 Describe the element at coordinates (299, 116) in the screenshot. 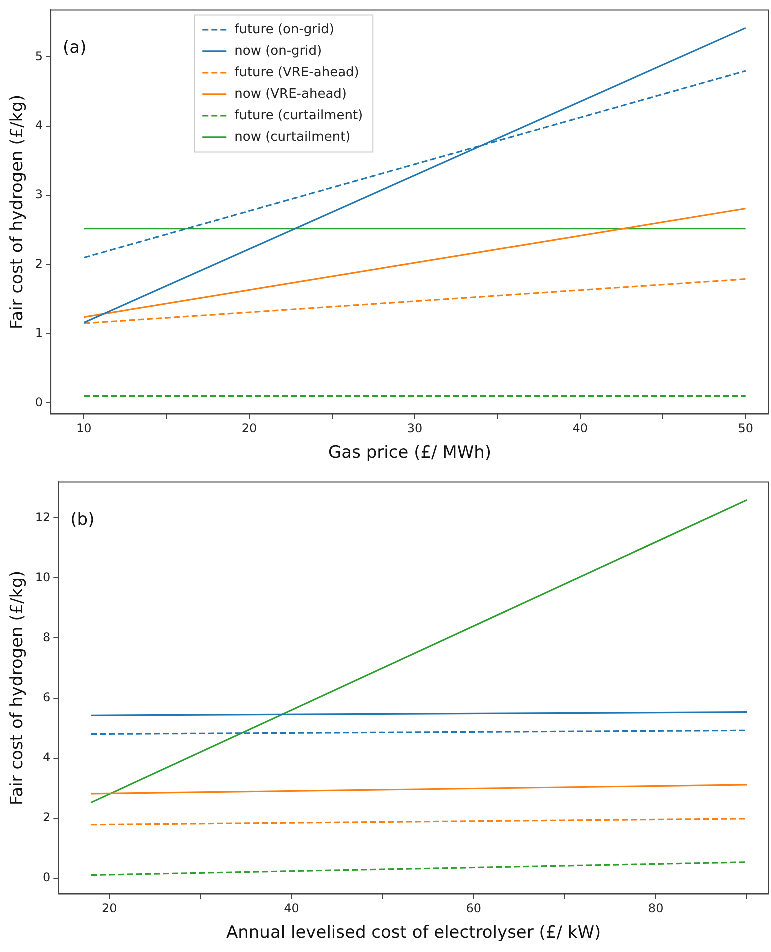

I see `legend-label: future (curtailment)` at that location.